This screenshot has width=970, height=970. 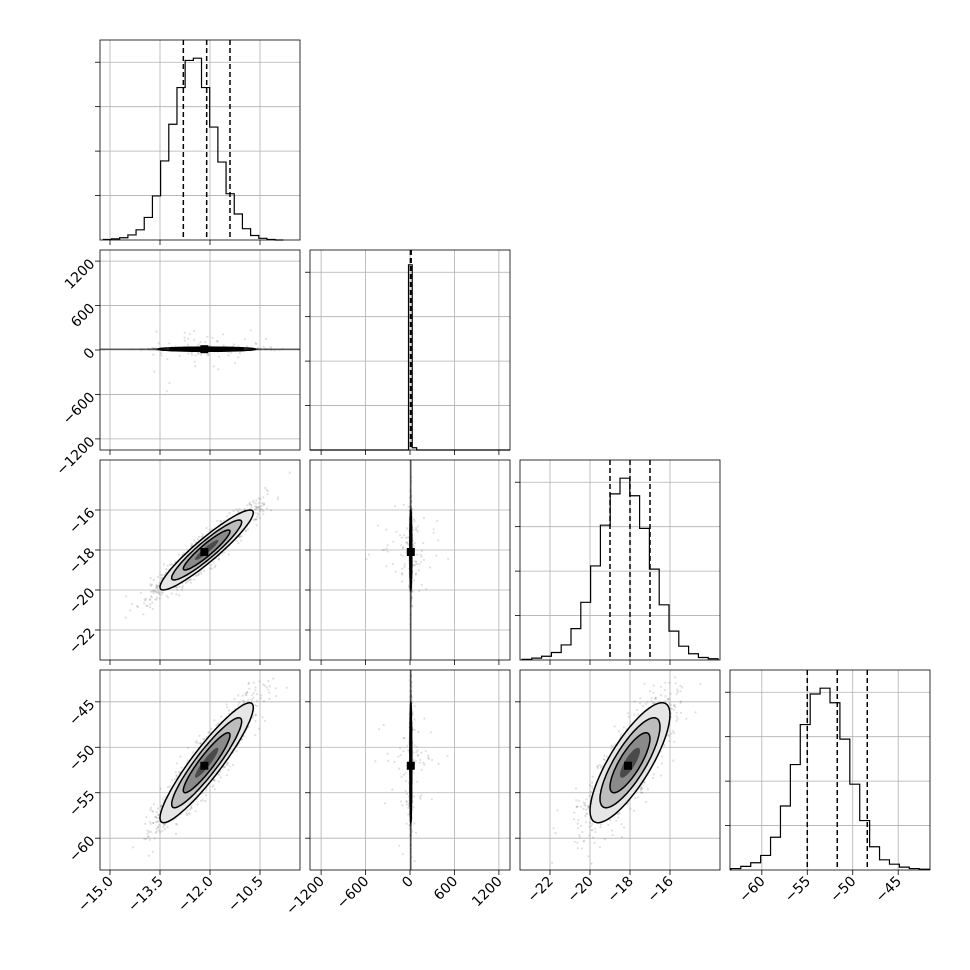 I want to click on y-tick-label: −600, so click(x=79, y=408).